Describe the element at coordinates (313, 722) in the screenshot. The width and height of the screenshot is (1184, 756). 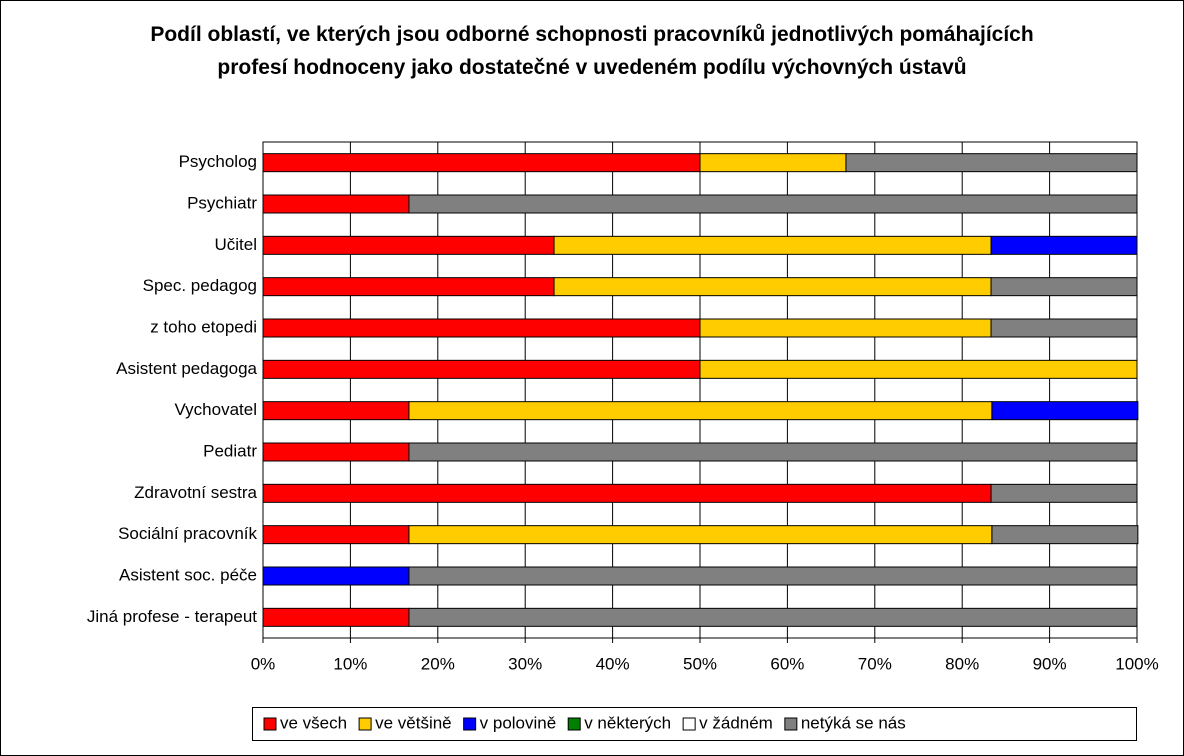
I see `legend-label: ve všech` at that location.